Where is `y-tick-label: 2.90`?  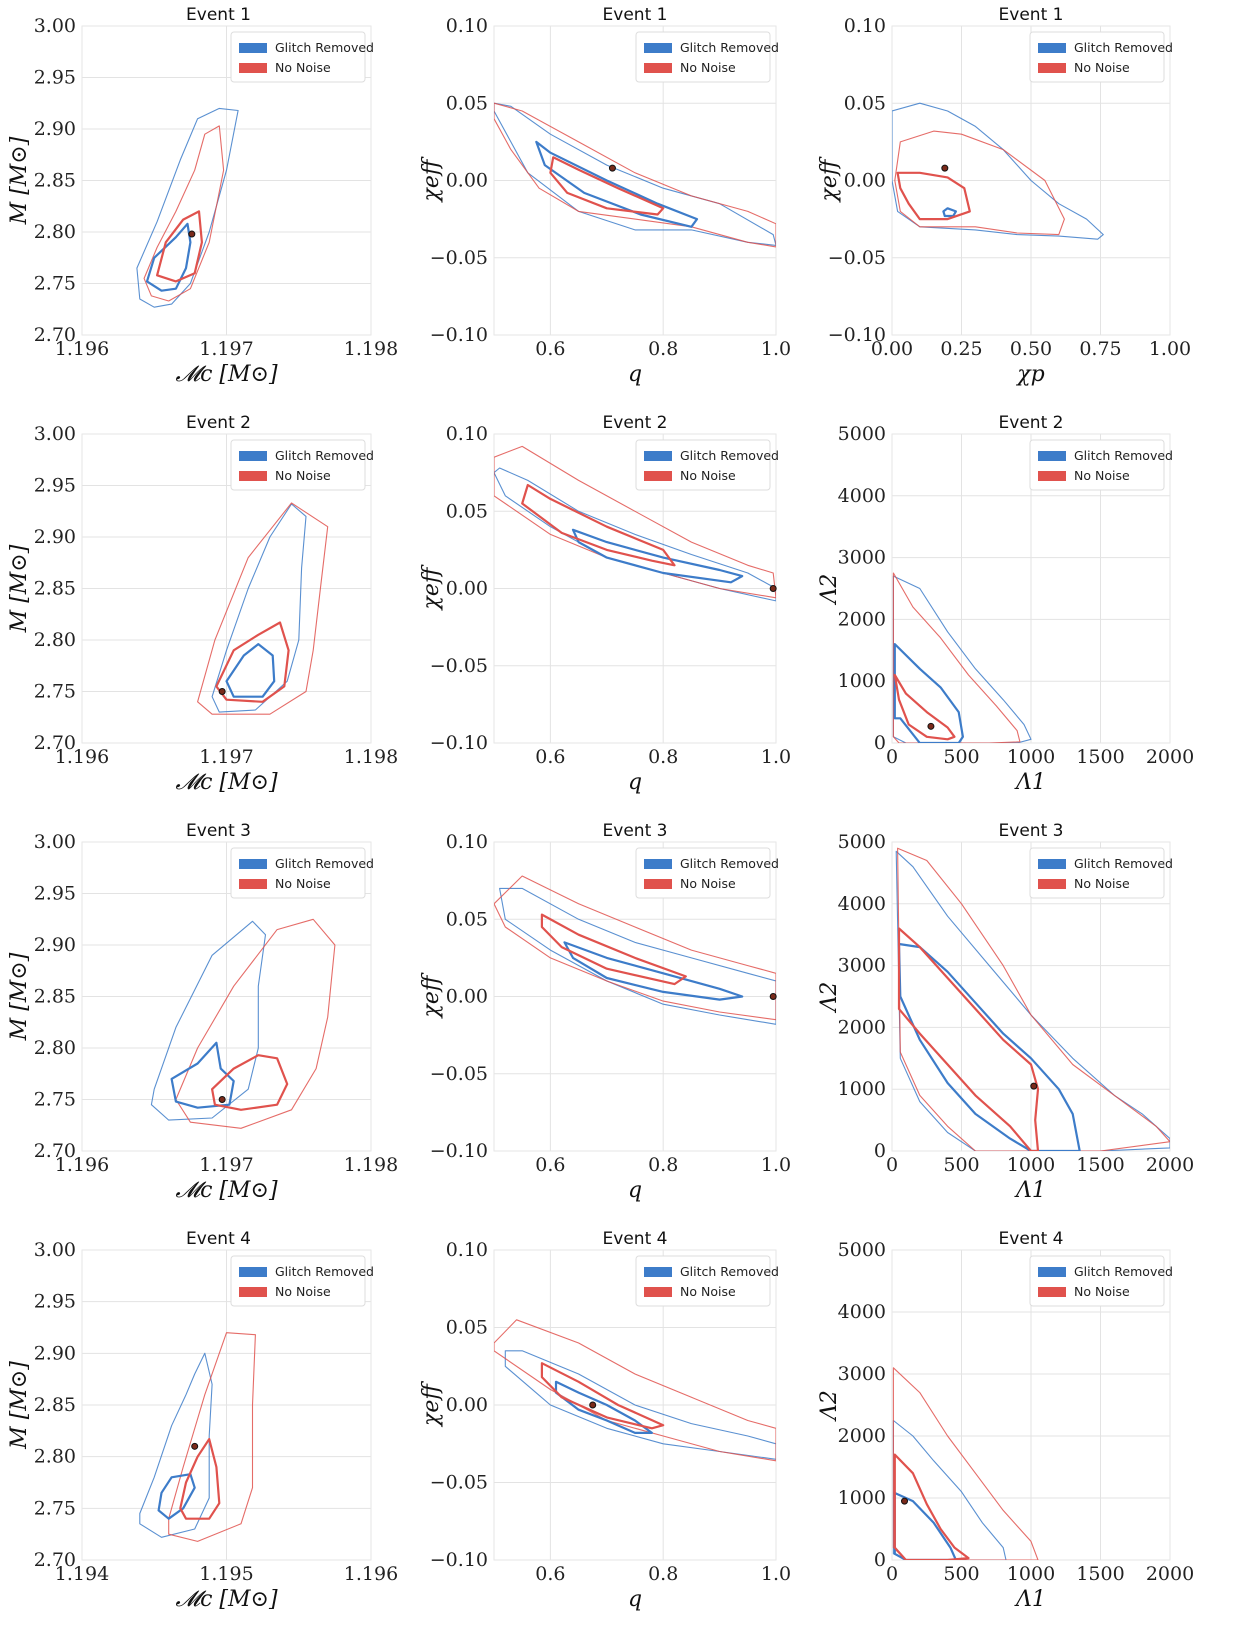
y-tick-label: 2.90 is located at coordinates (55, 945).